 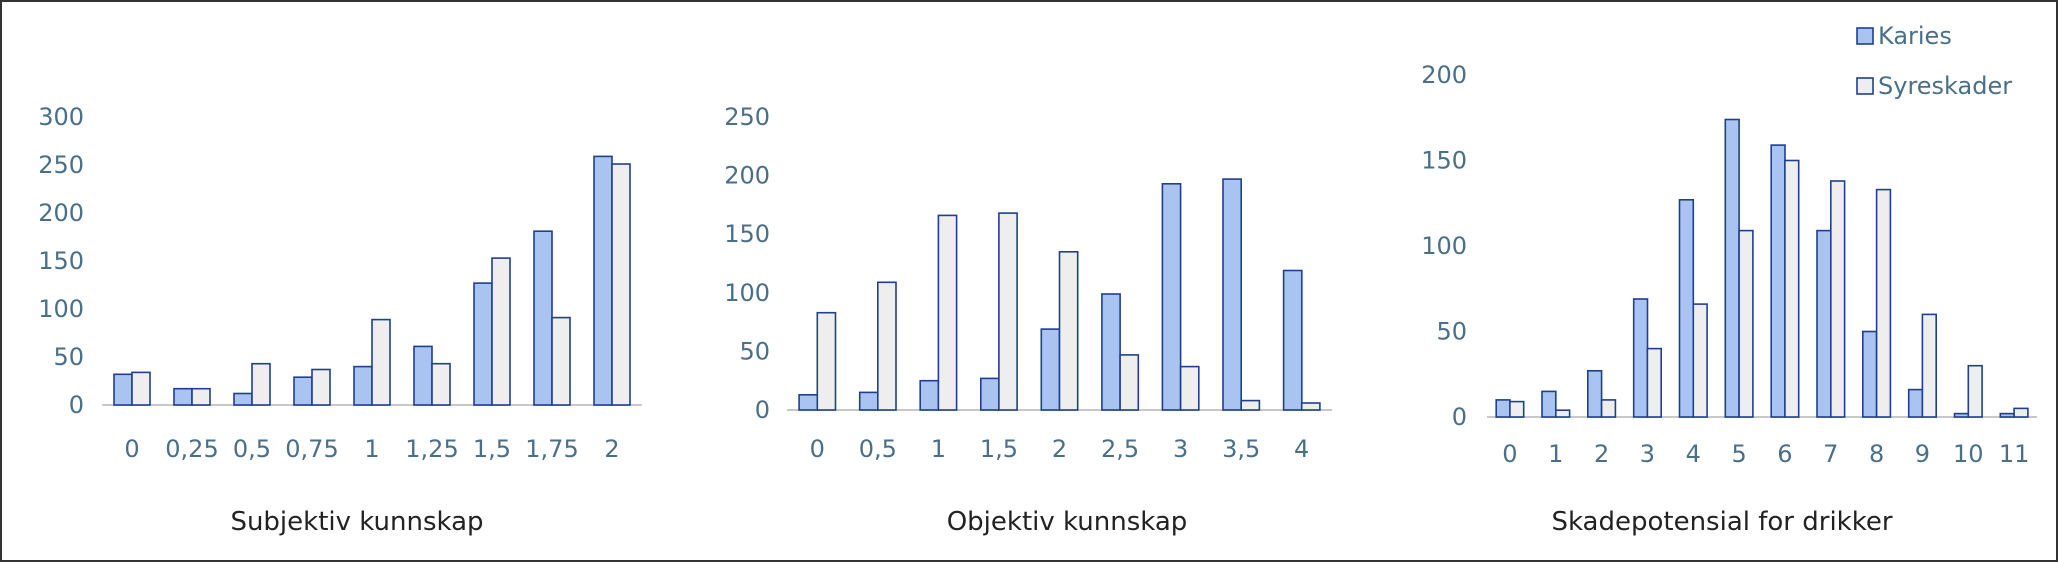 What do you see at coordinates (1830, 454) in the screenshot?
I see `x-tick-label: 7` at bounding box center [1830, 454].